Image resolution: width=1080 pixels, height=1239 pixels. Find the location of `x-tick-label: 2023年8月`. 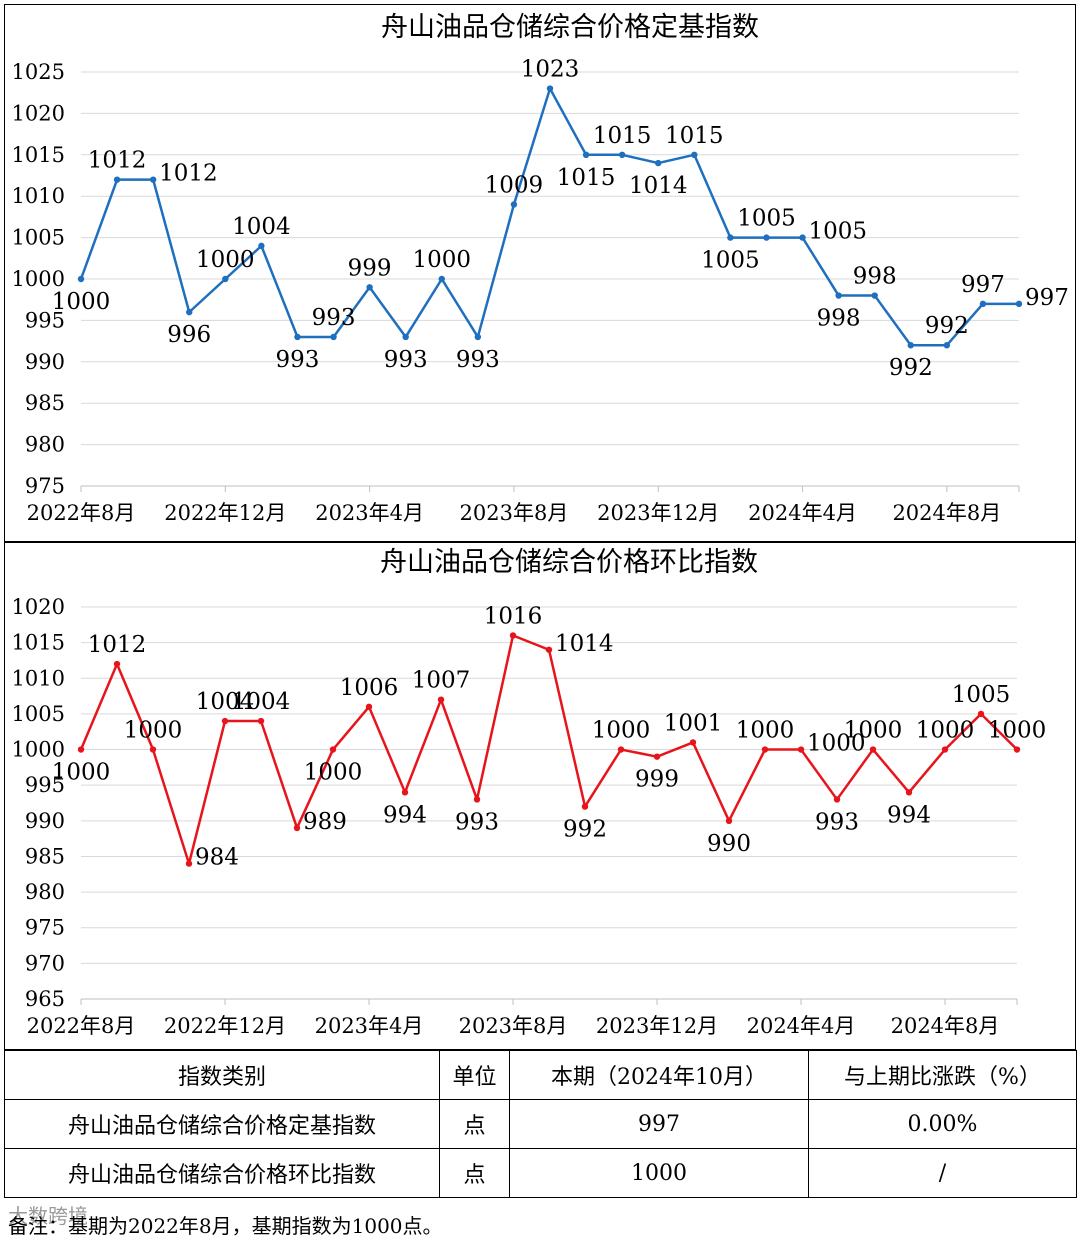

x-tick-label: 2023年8月 is located at coordinates (513, 1026).